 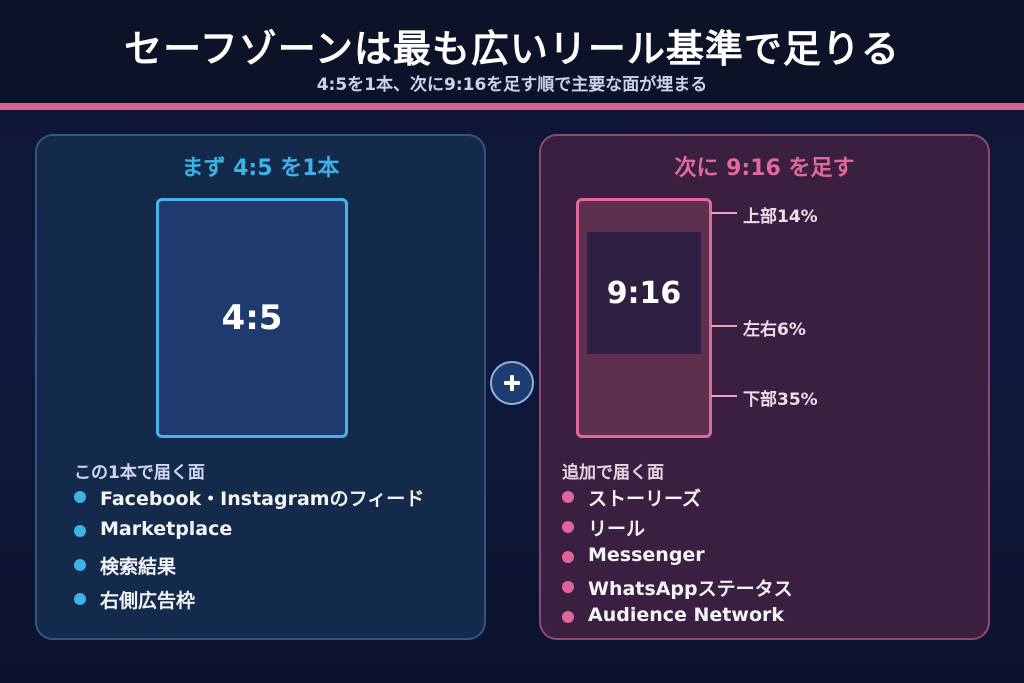 What do you see at coordinates (780, 400) in the screenshot?
I see `margin-bottom-label: 下部35%` at bounding box center [780, 400].